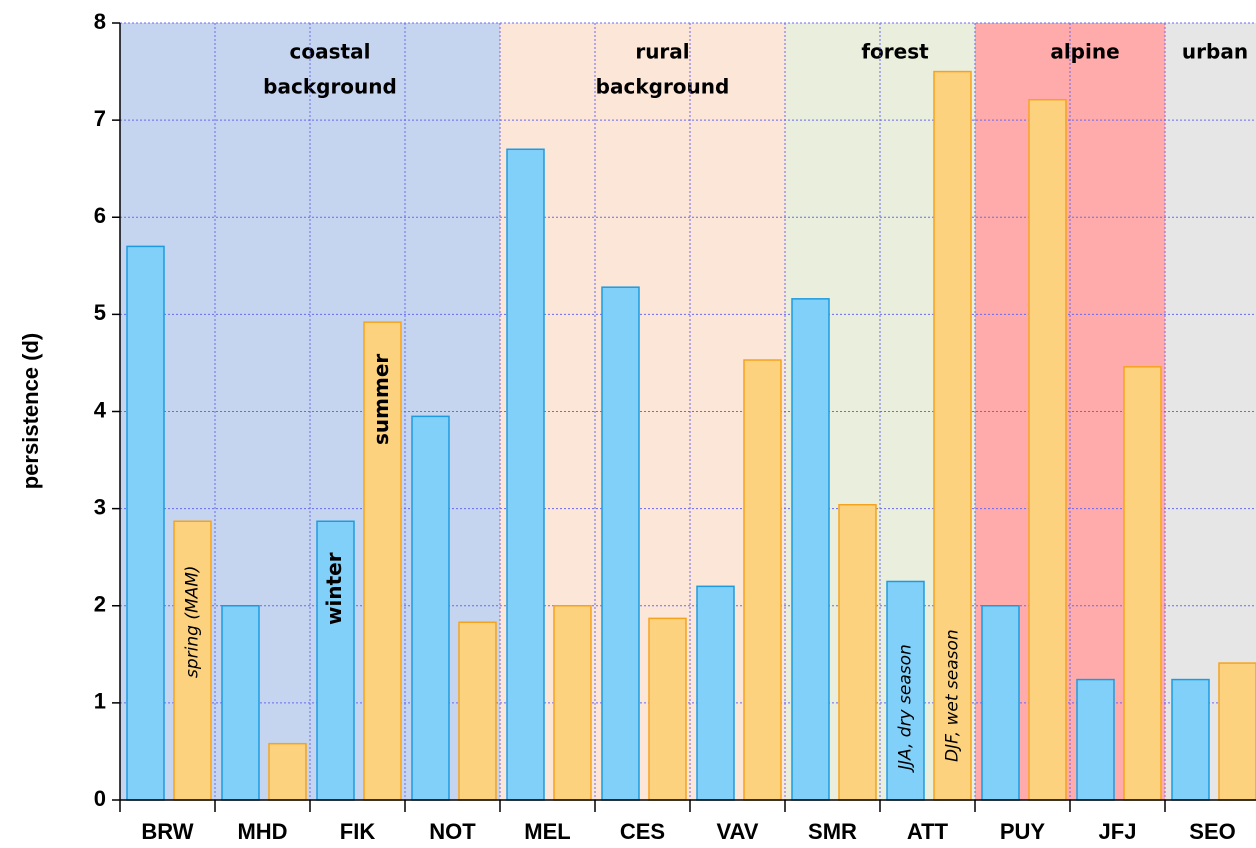 This screenshot has height=848, width=1256. What do you see at coordinates (100, 604) in the screenshot?
I see `y-tick-label: 2` at bounding box center [100, 604].